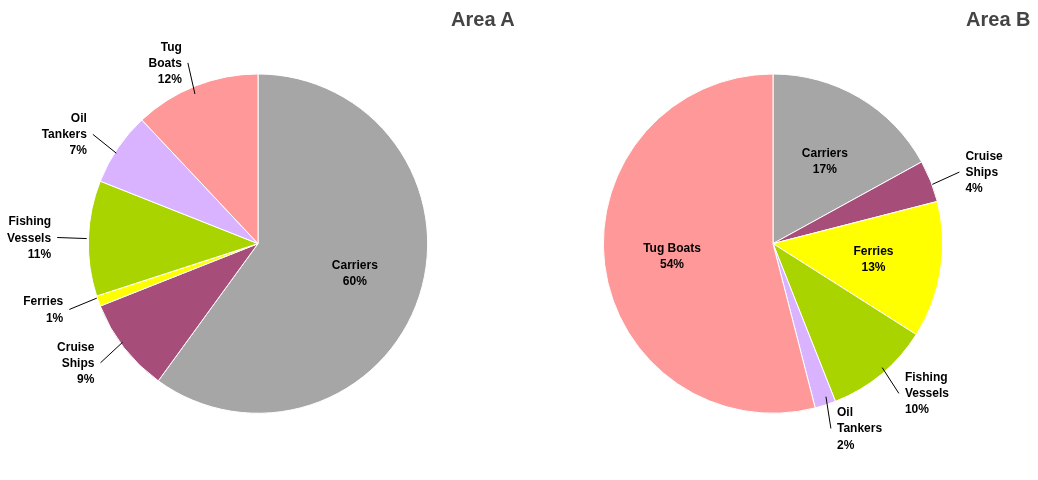 The image size is (1038, 480). What do you see at coordinates (39, 253) in the screenshot?
I see `data-label: 11%` at bounding box center [39, 253].